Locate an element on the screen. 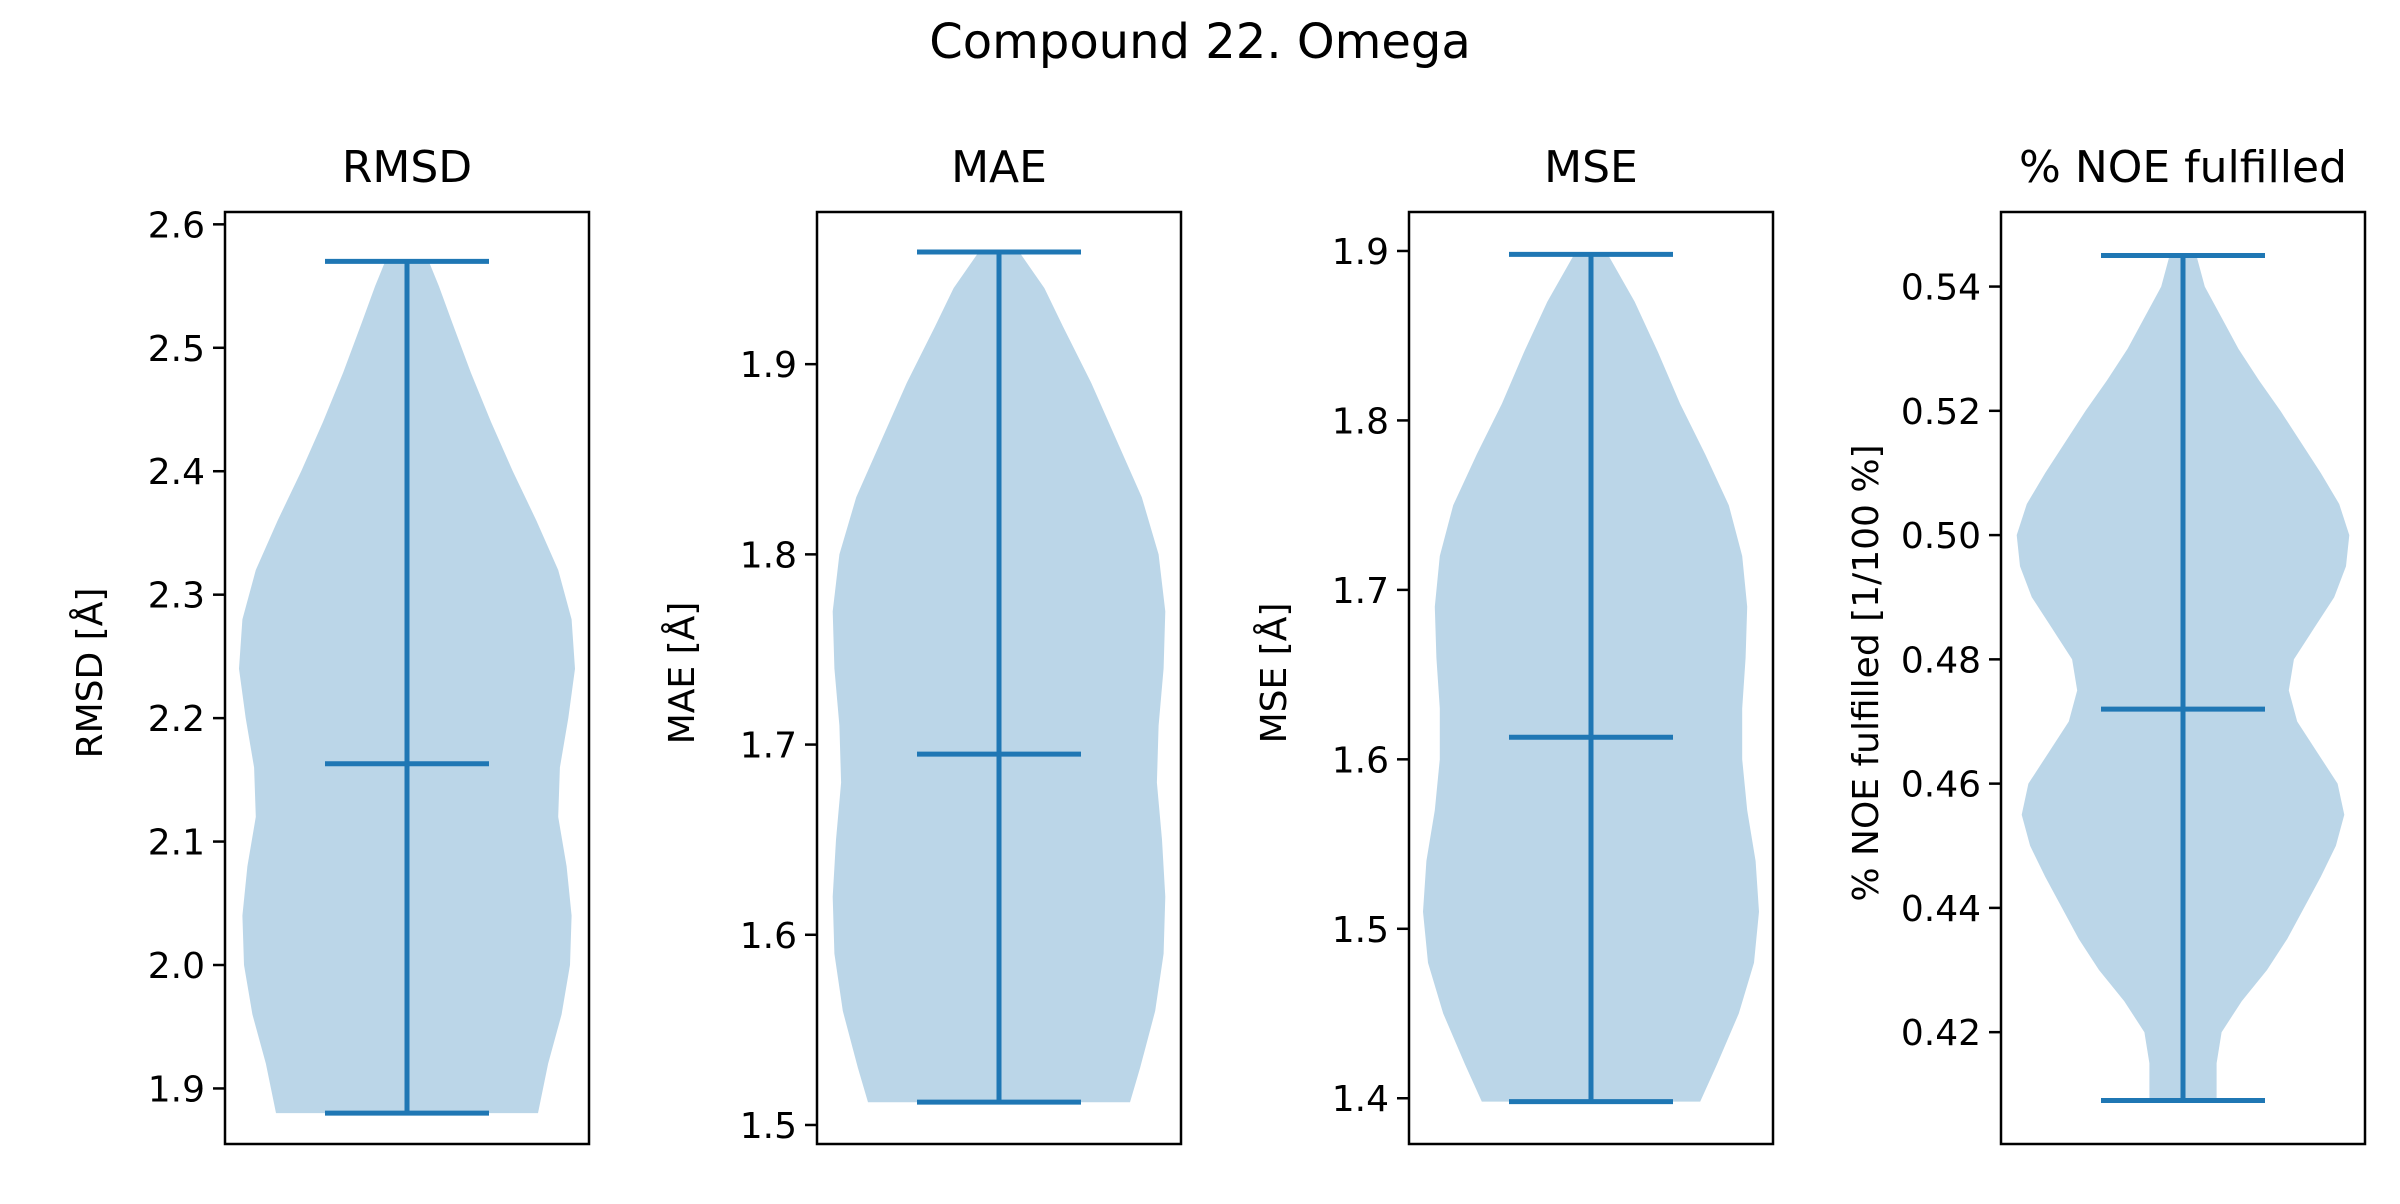  y-tick-label: 2.1 is located at coordinates (176, 843).